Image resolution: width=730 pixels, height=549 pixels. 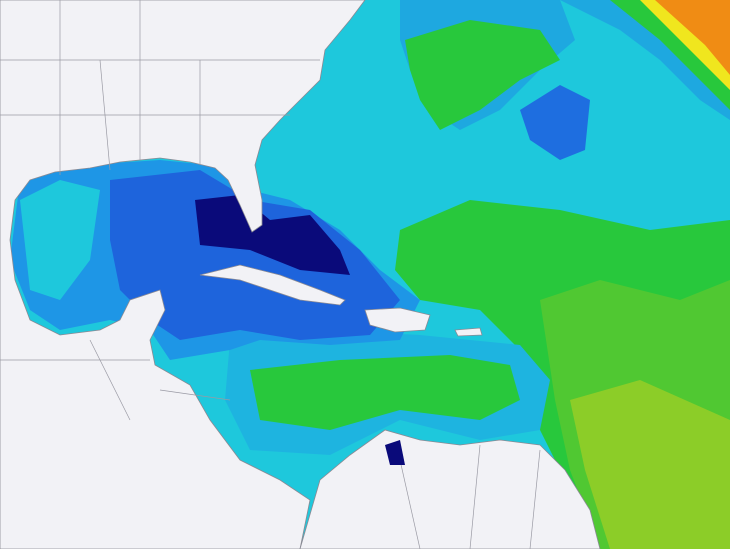 I want to click on country-border, so click(x=470, y=496).